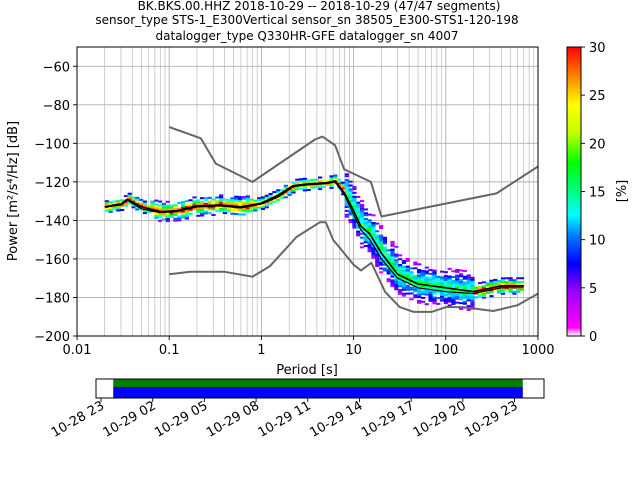 Image resolution: width=640 pixels, height=480 pixels. I want to click on timeline-tick-label: 10-29 14, so click(336, 419).